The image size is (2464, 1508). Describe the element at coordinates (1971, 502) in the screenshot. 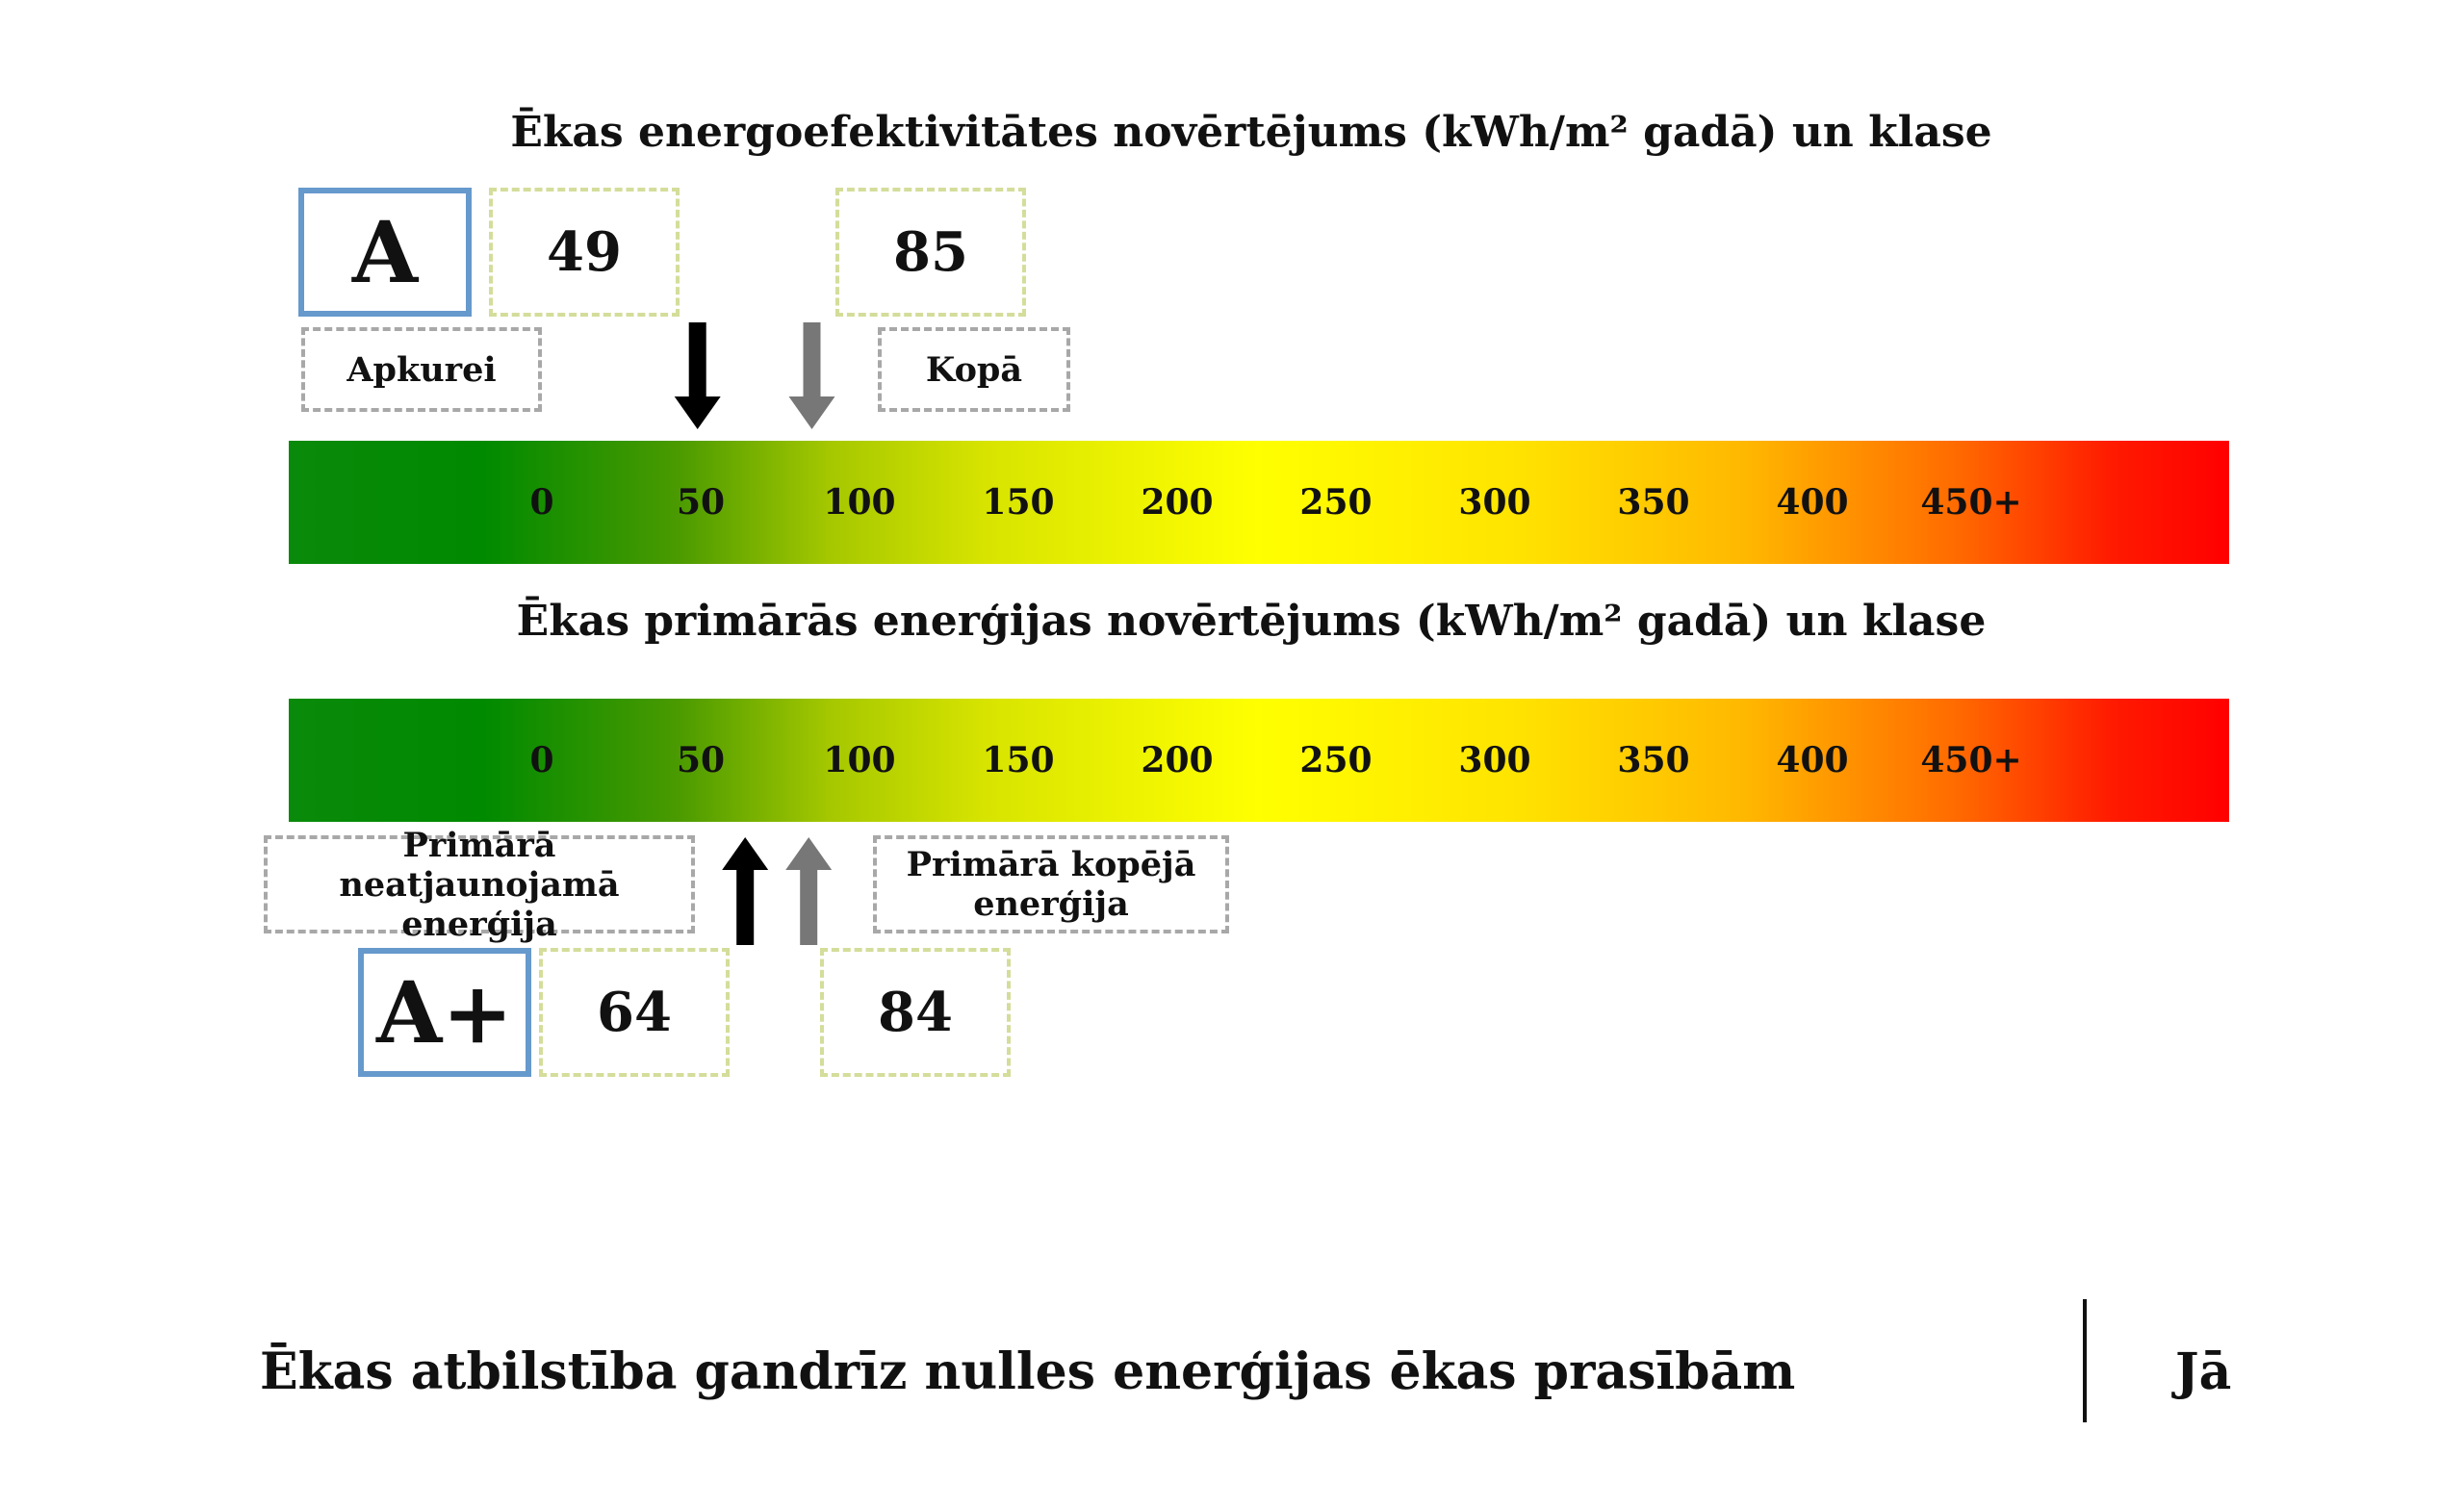

I see `efficiency-scale-tick-9: 450+` at that location.